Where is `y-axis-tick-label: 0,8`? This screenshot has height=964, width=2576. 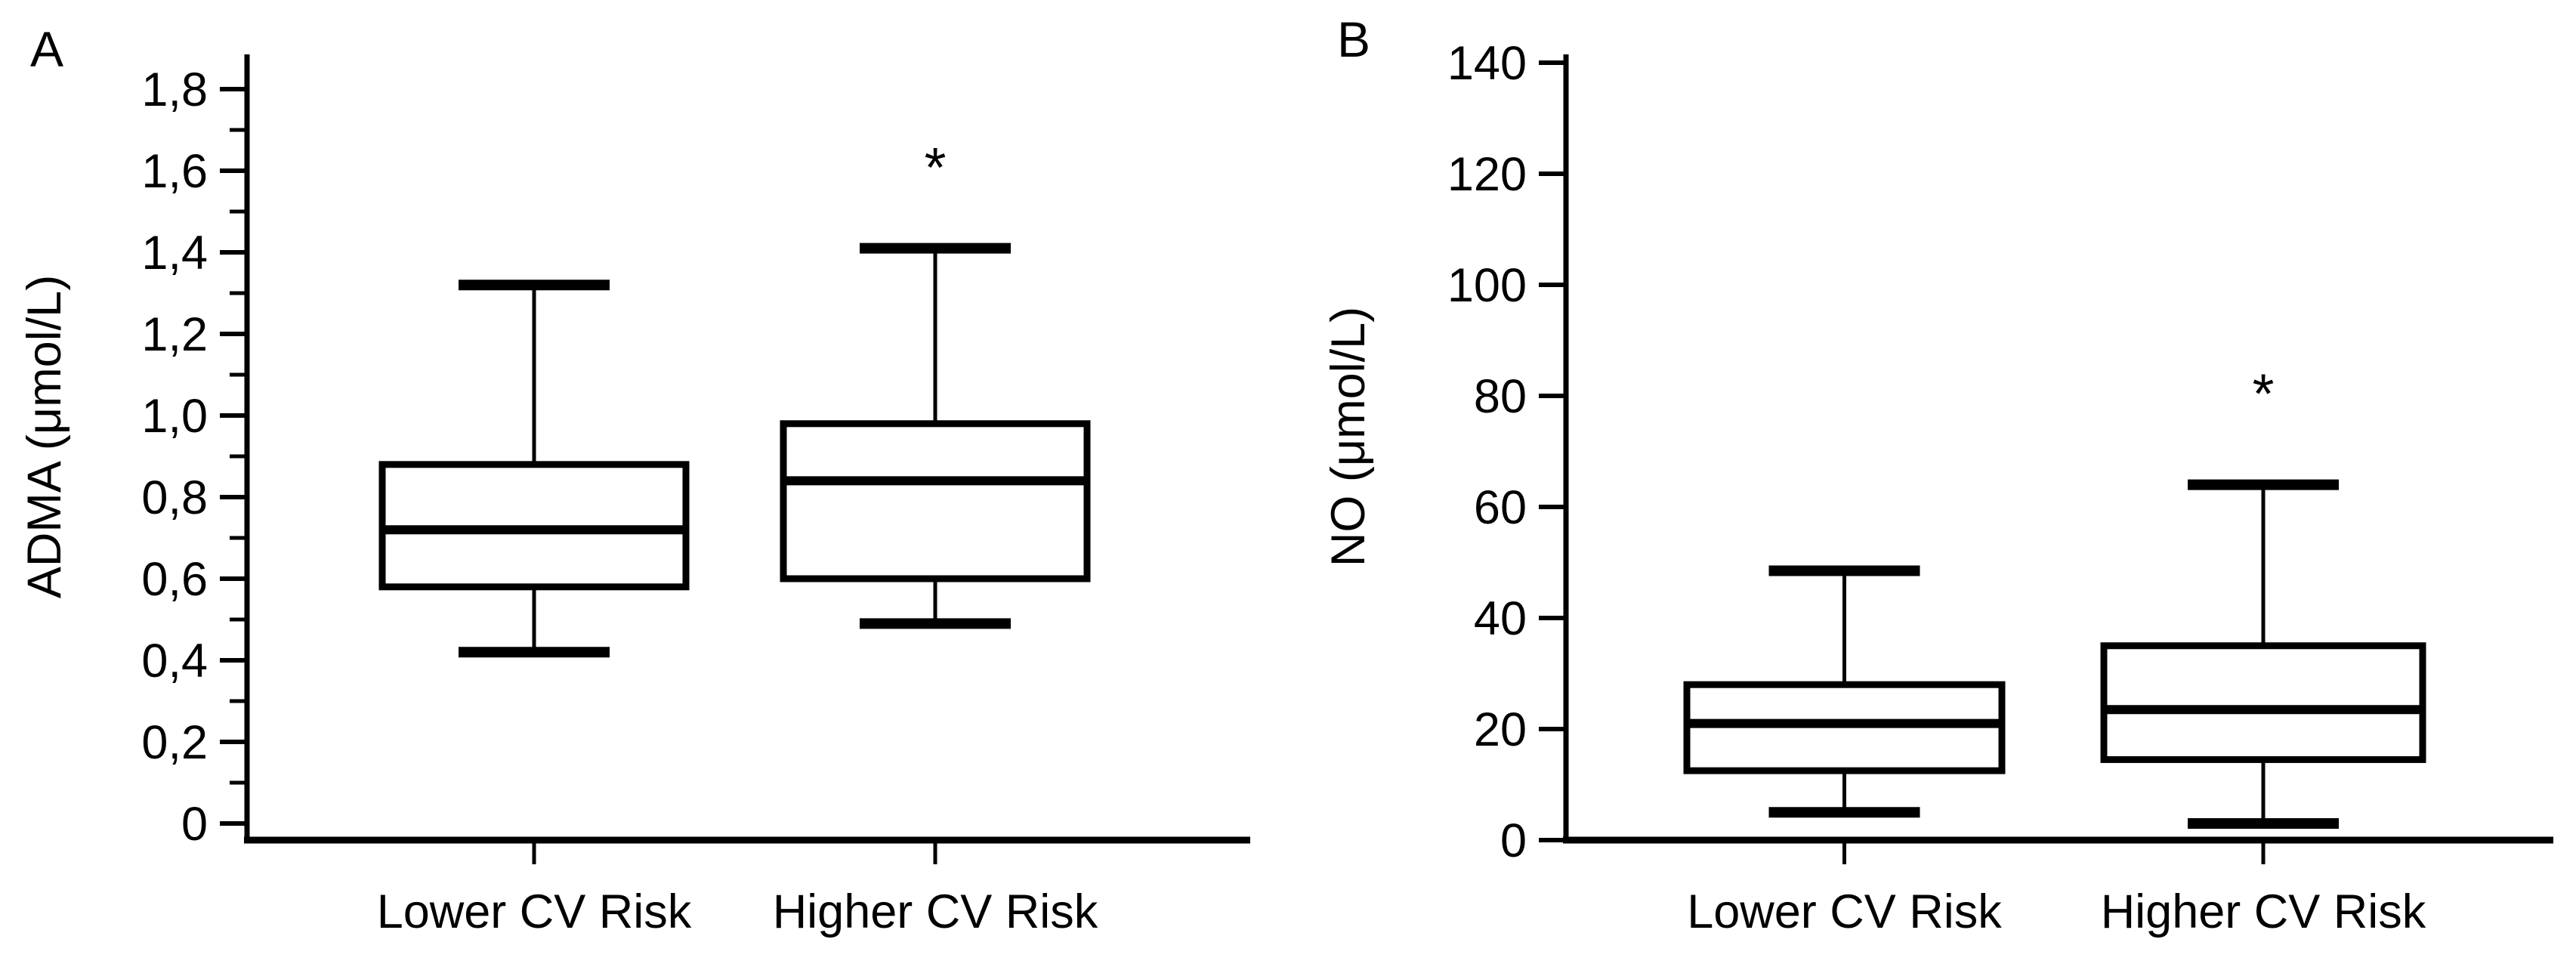
y-axis-tick-label: 0,8 is located at coordinates (174, 497).